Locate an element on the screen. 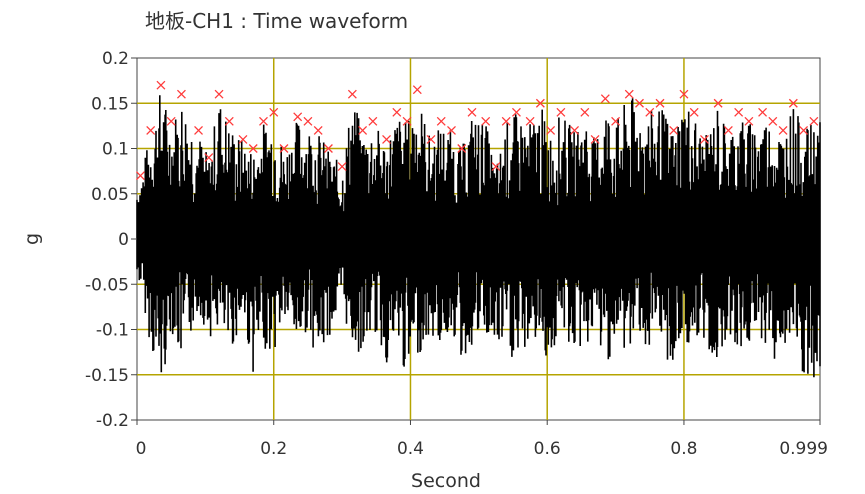 The height and width of the screenshot is (494, 865). y-tick-label: 0.2 is located at coordinates (115, 59).